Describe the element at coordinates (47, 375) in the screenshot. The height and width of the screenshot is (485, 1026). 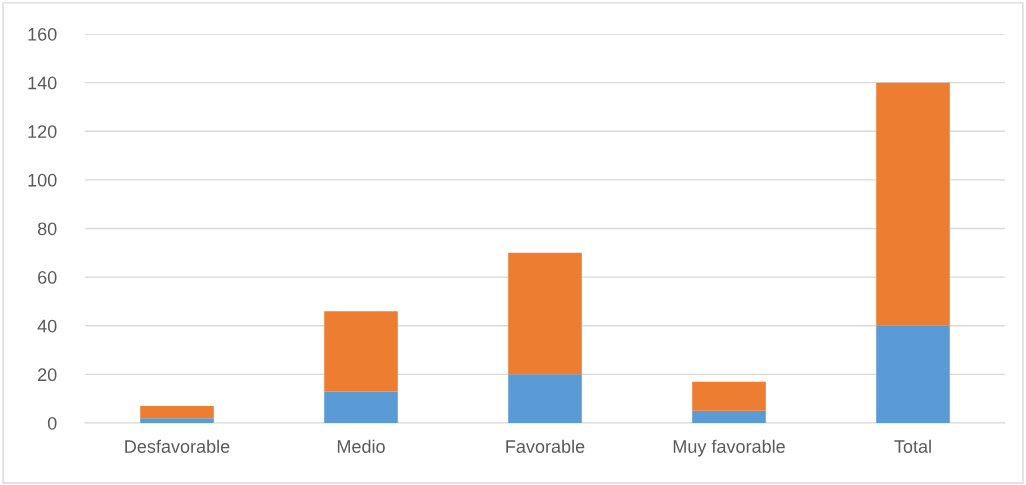
I see `y-tick-label: 20` at that location.